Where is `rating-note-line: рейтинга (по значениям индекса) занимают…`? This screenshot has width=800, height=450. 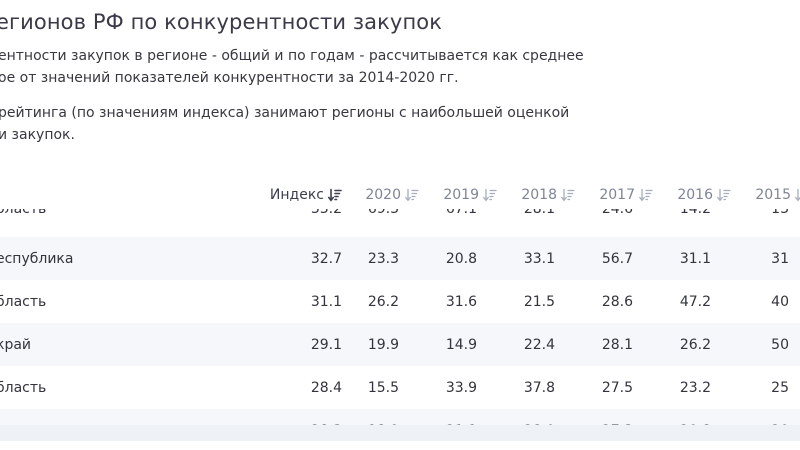
rating-note-line: рейтинга (по значениям индекса) занимают… is located at coordinates (285, 113).